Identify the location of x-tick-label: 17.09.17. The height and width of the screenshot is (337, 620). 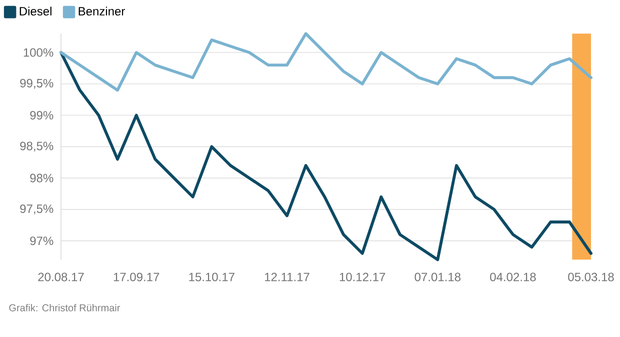
(137, 277).